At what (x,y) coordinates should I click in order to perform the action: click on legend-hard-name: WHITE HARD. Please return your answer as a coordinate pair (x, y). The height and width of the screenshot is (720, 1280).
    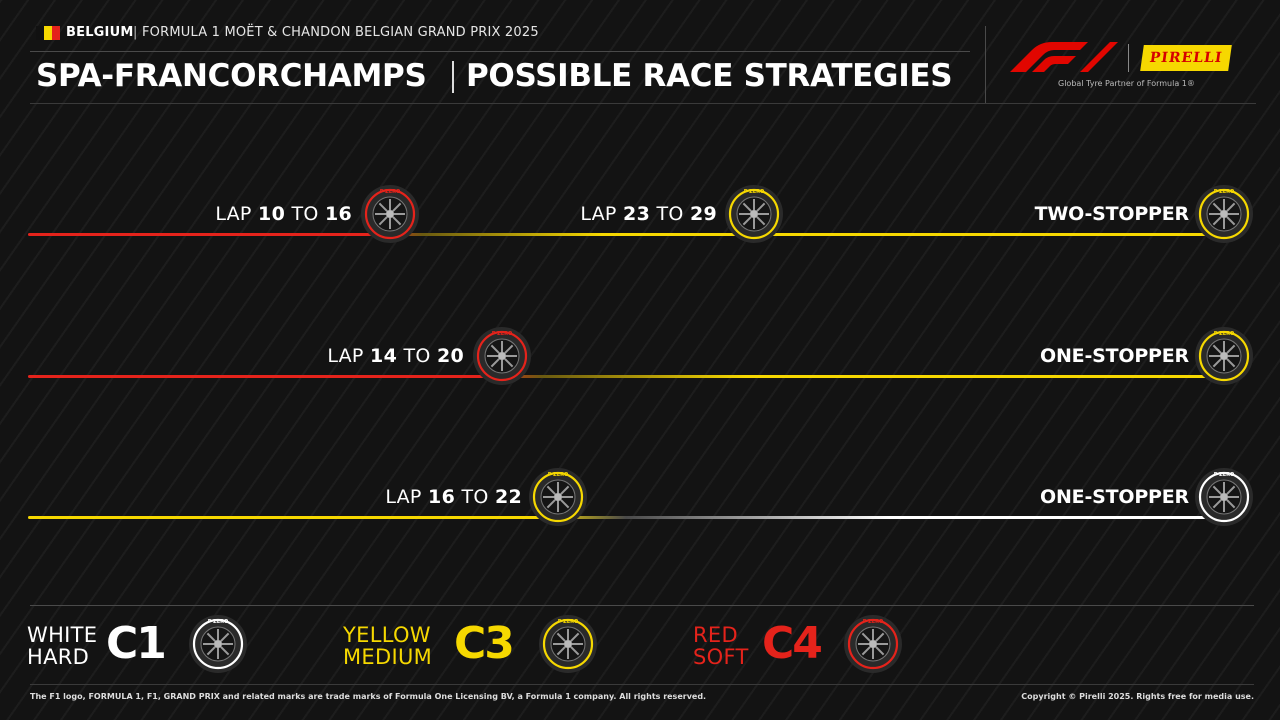
    Looking at the image, I should click on (62, 646).